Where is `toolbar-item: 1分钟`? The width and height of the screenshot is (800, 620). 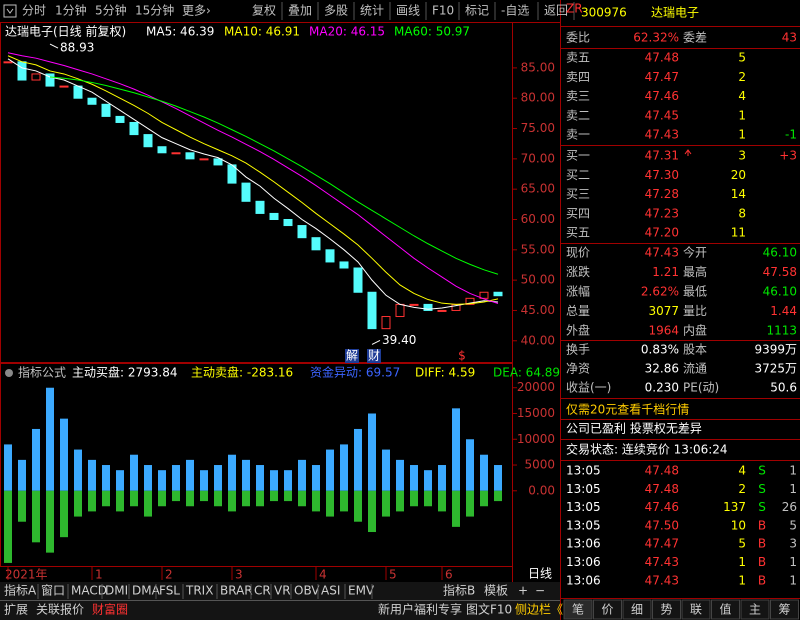
toolbar-item: 1分钟 is located at coordinates (71, 10).